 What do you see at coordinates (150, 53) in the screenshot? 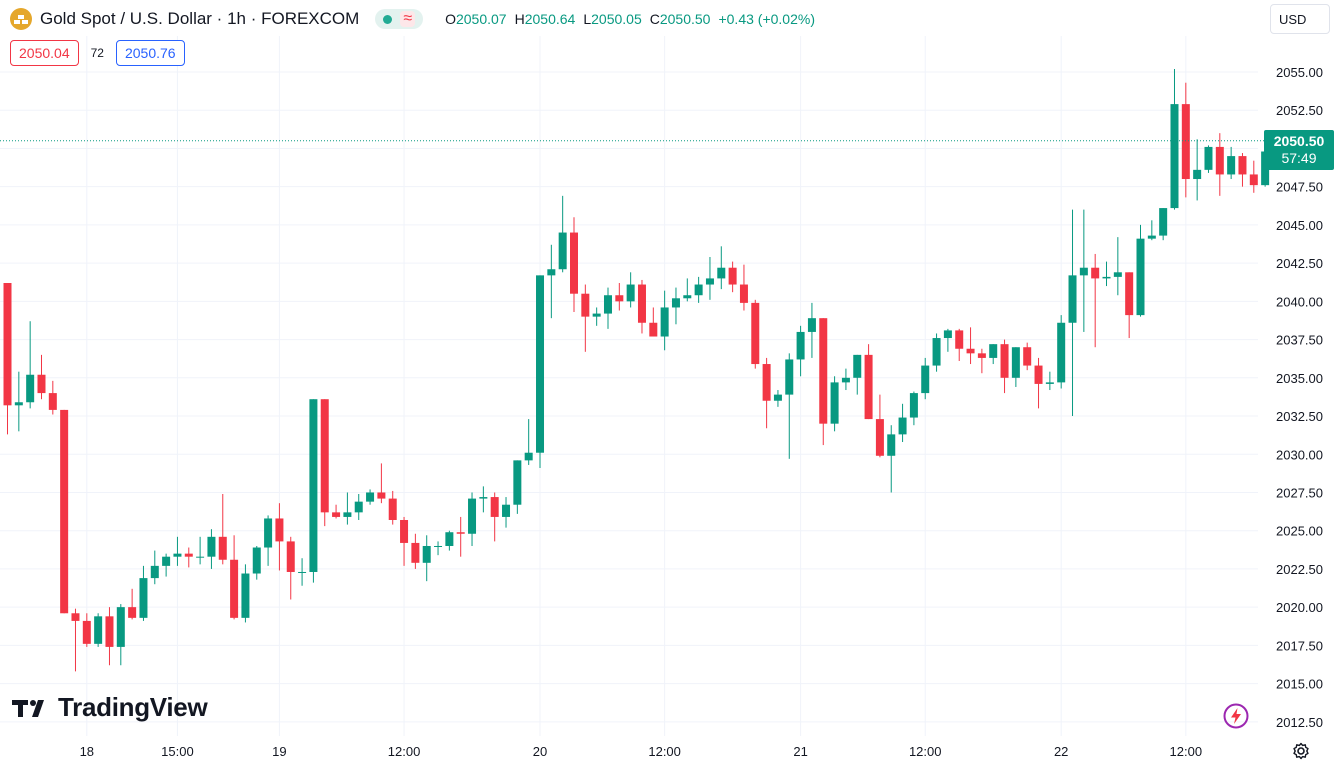
I see `buy-button: 2050.76` at bounding box center [150, 53].